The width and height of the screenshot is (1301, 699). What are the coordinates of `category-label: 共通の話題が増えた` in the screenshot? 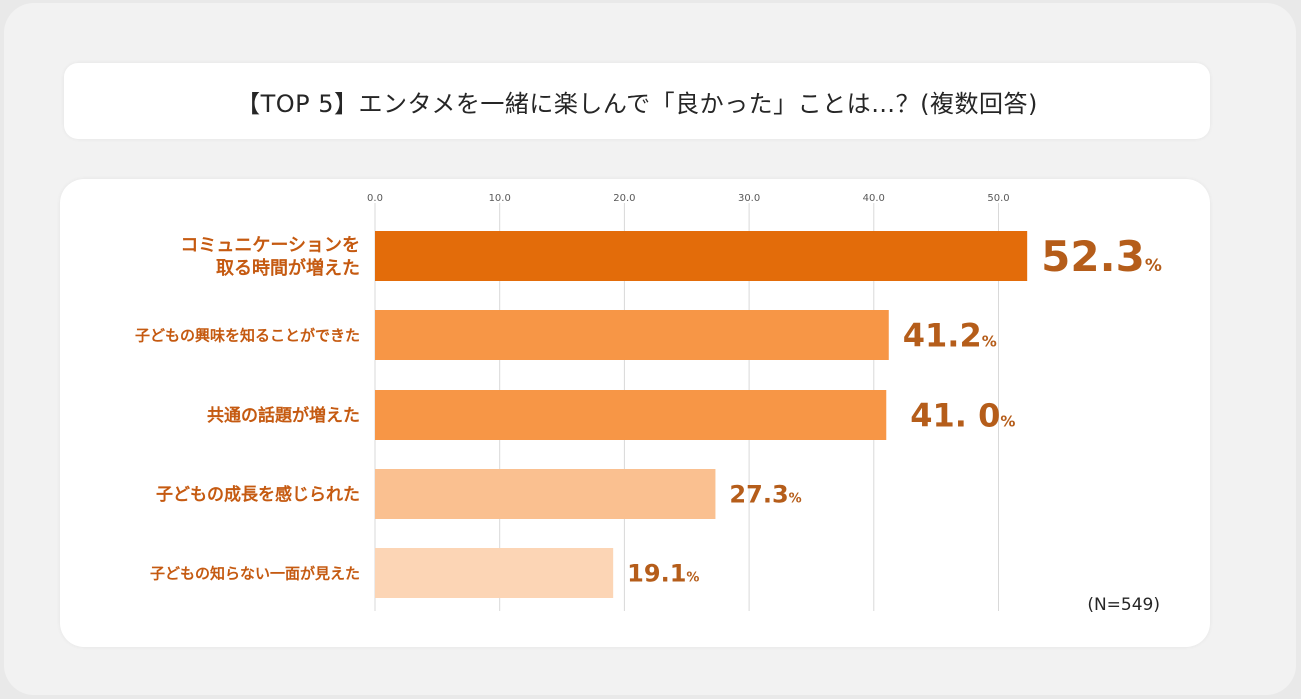 It's located at (283, 415).